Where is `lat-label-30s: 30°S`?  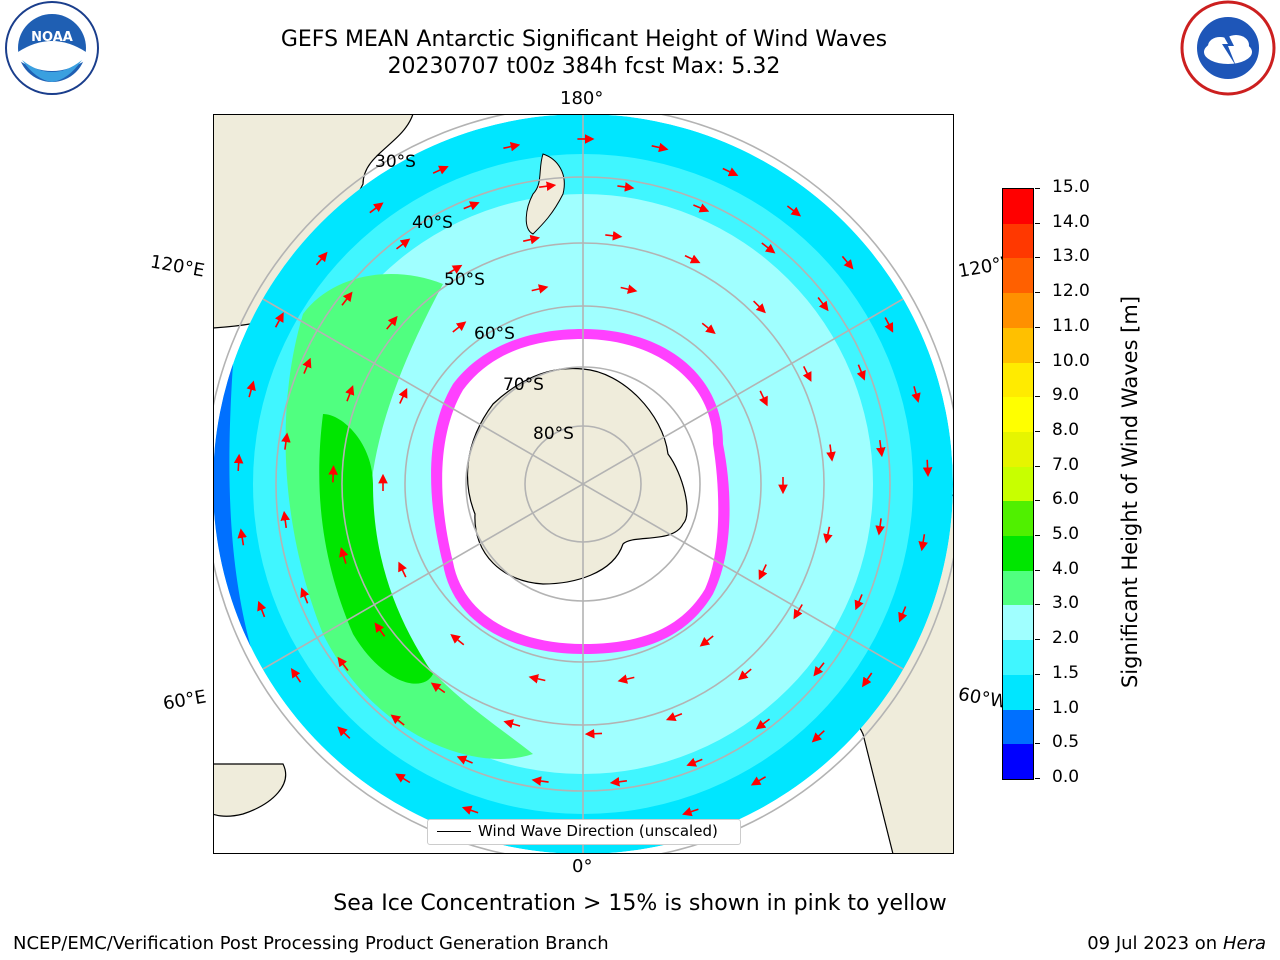
lat-label-30s: 30°S is located at coordinates (395, 162).